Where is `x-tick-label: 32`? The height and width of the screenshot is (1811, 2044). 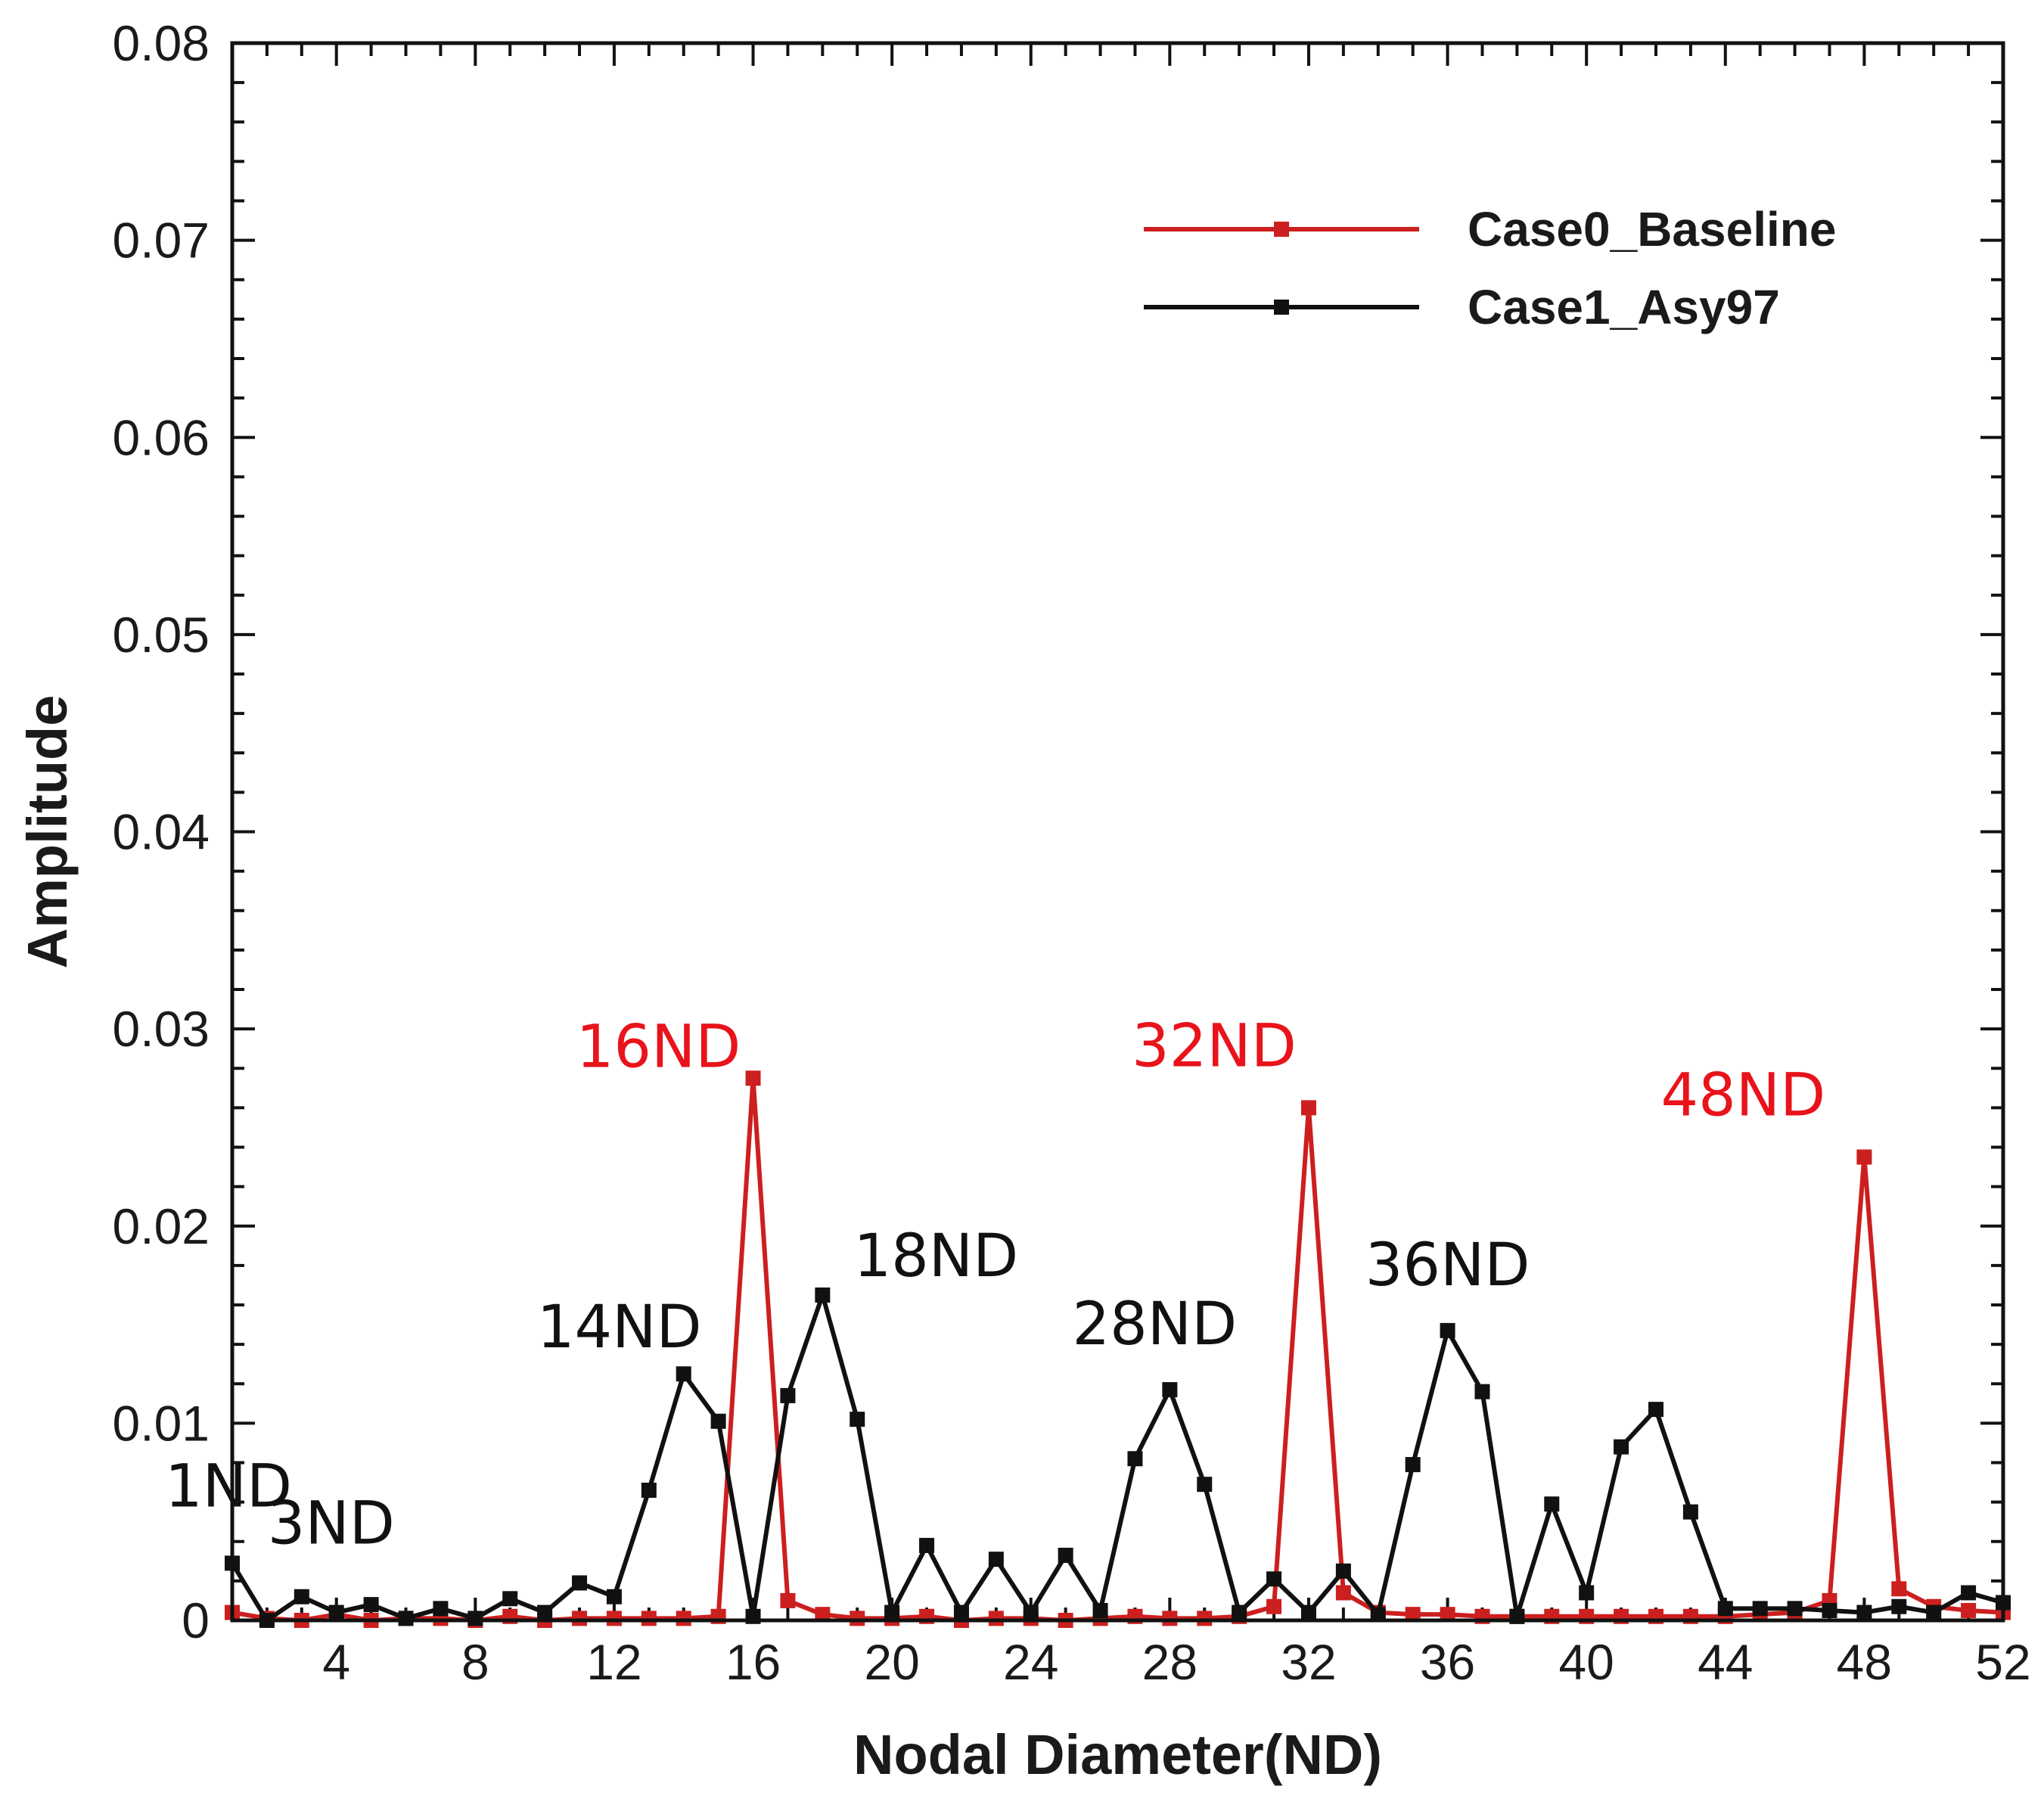 x-tick-label: 32 is located at coordinates (1308, 1662).